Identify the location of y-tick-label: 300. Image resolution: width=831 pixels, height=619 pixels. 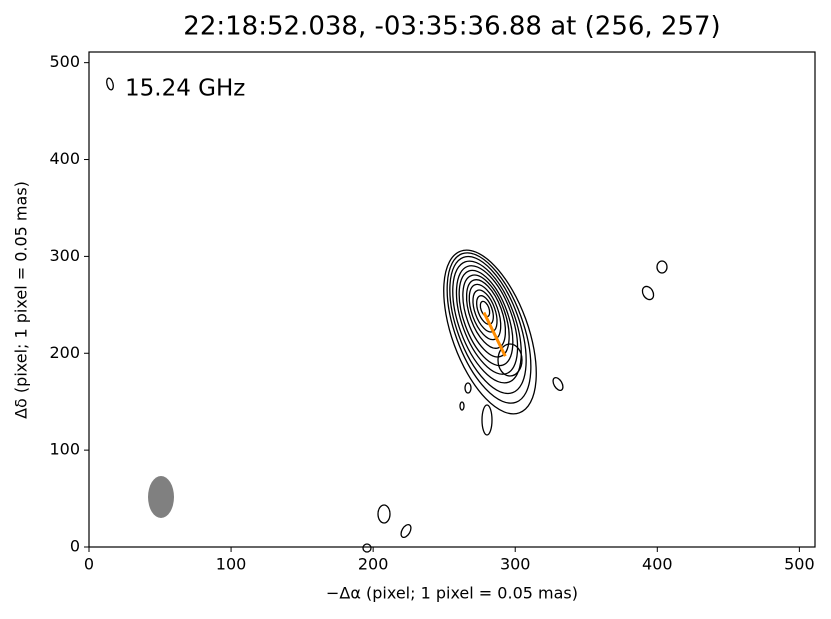
(64, 255).